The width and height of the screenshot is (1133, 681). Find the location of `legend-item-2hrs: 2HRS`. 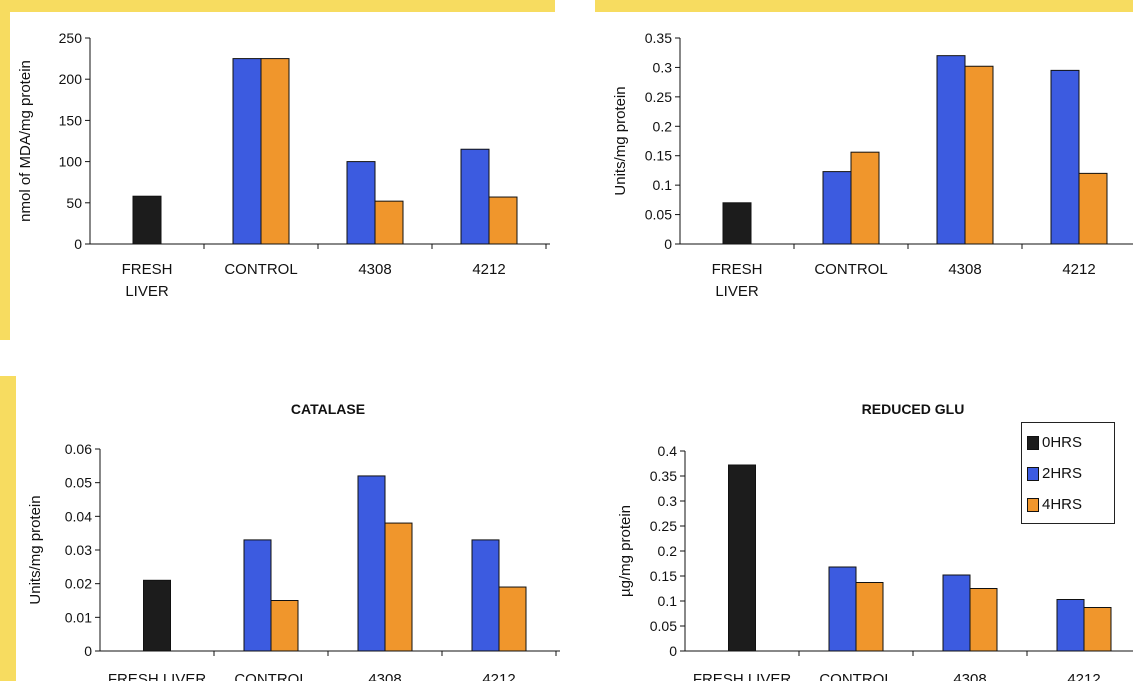

legend-item-2hrs: 2HRS is located at coordinates (1068, 473).